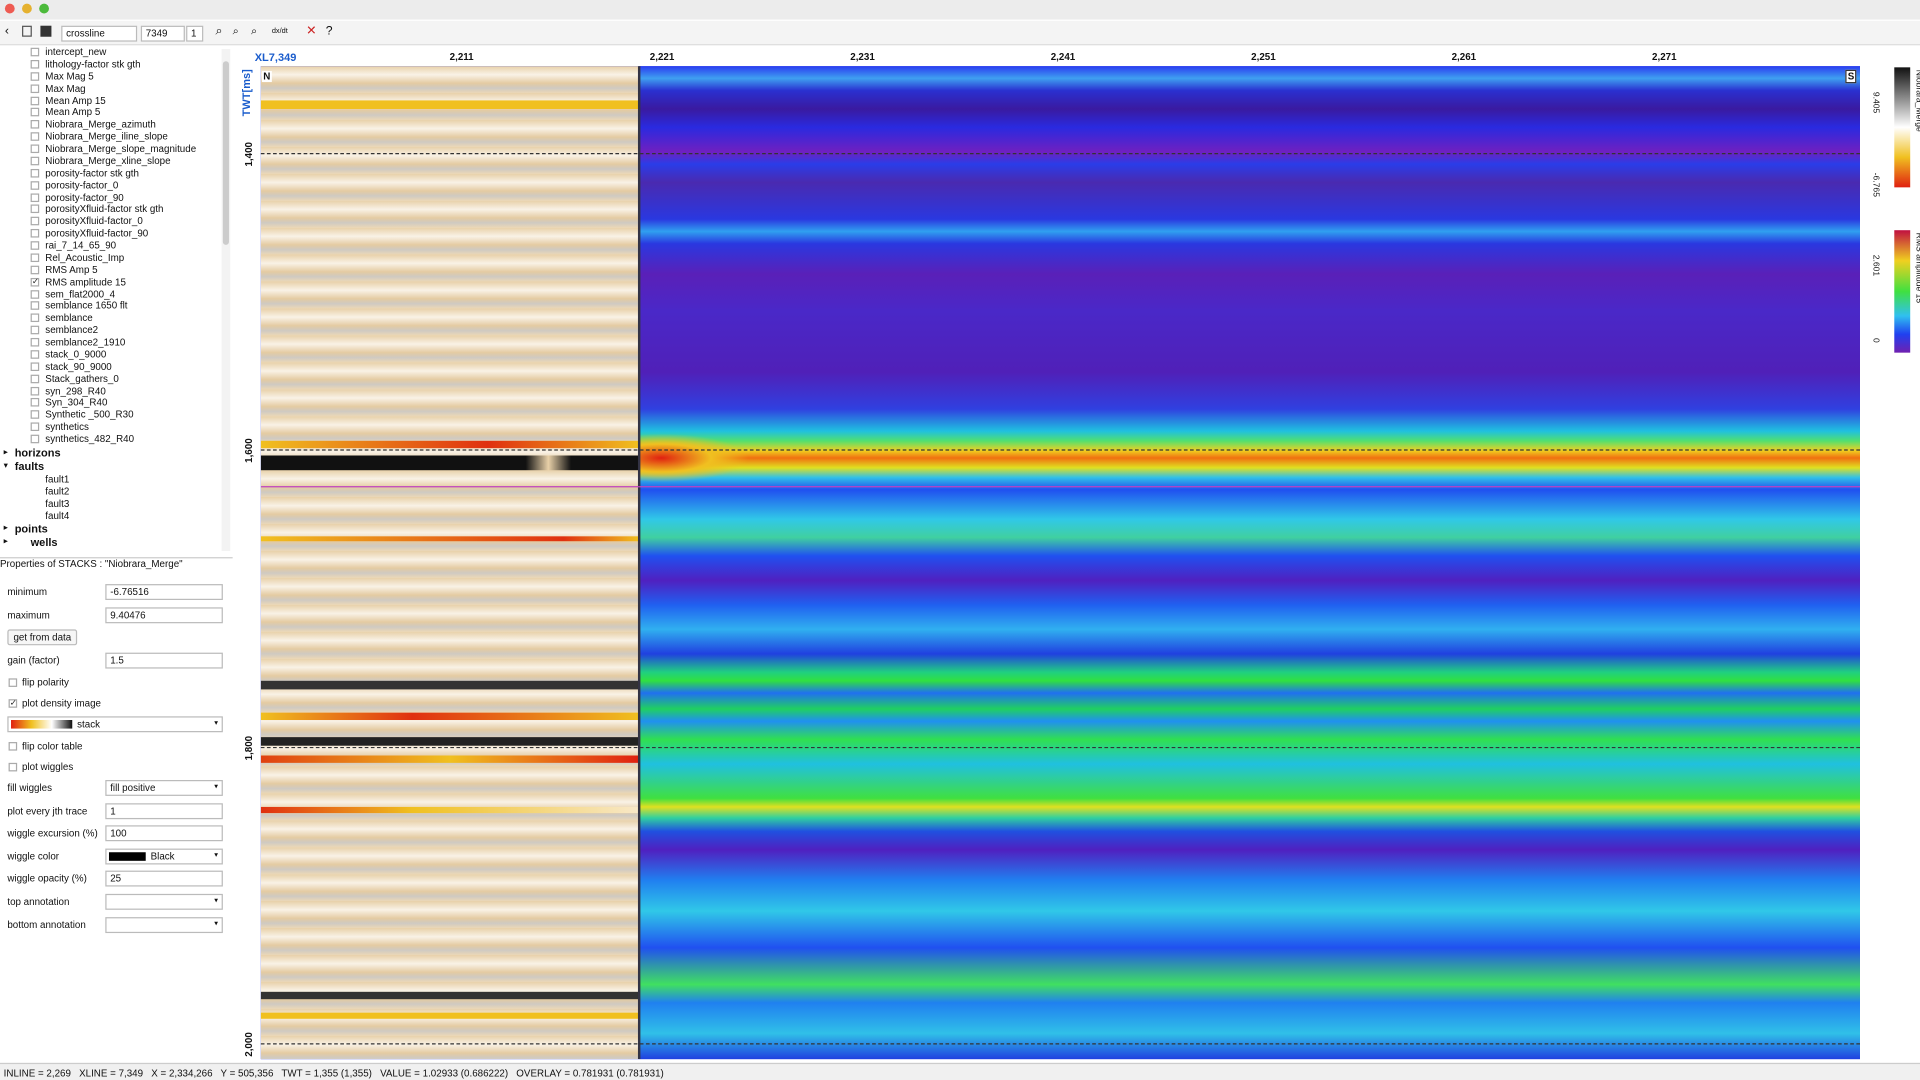 Image resolution: width=1920 pixels, height=1080 pixels. Describe the element at coordinates (37, 453) in the screenshot. I see `tree-group: horizons` at that location.